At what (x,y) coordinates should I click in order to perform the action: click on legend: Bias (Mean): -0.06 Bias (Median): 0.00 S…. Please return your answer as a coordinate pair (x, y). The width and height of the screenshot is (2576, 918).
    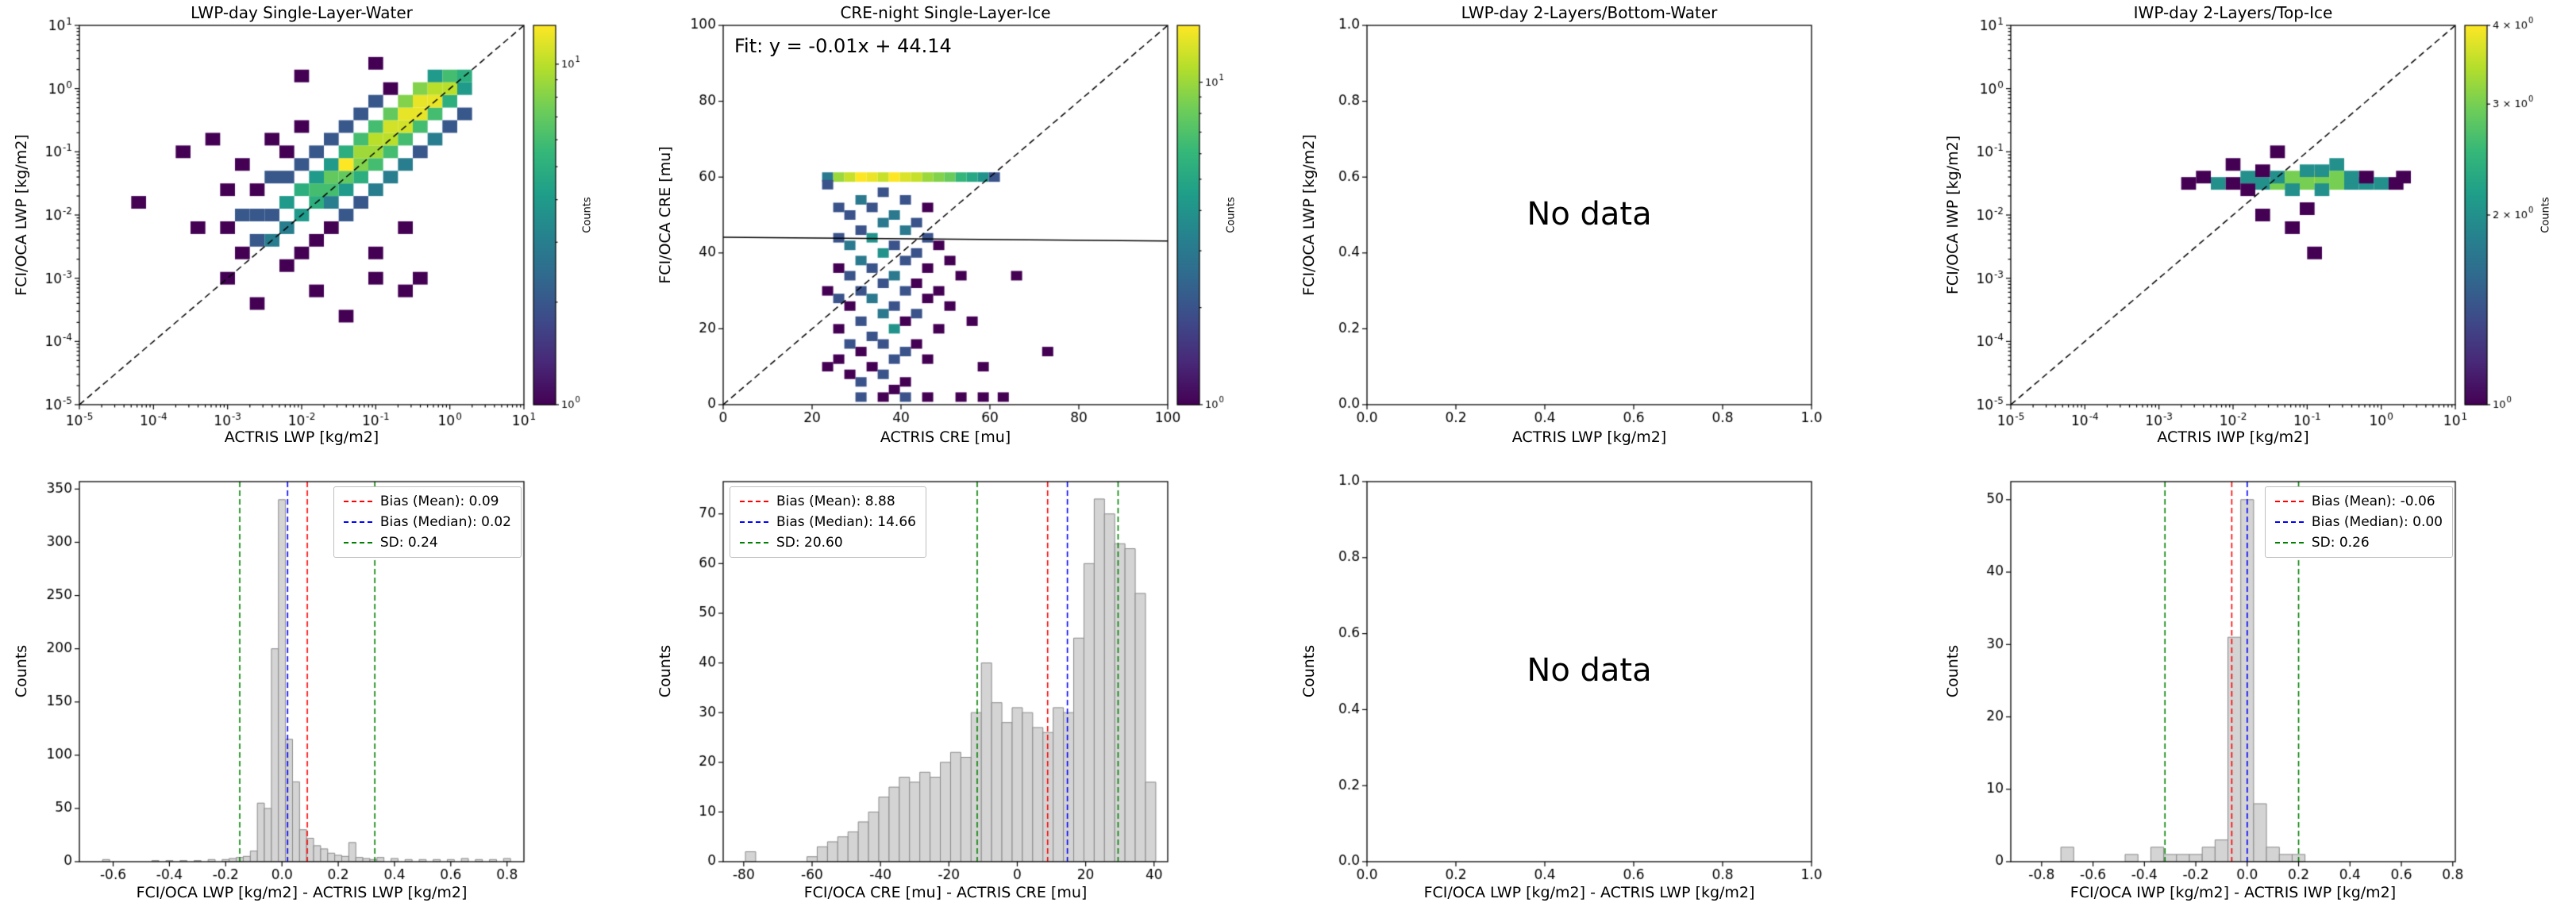
    Looking at the image, I should click on (2358, 522).